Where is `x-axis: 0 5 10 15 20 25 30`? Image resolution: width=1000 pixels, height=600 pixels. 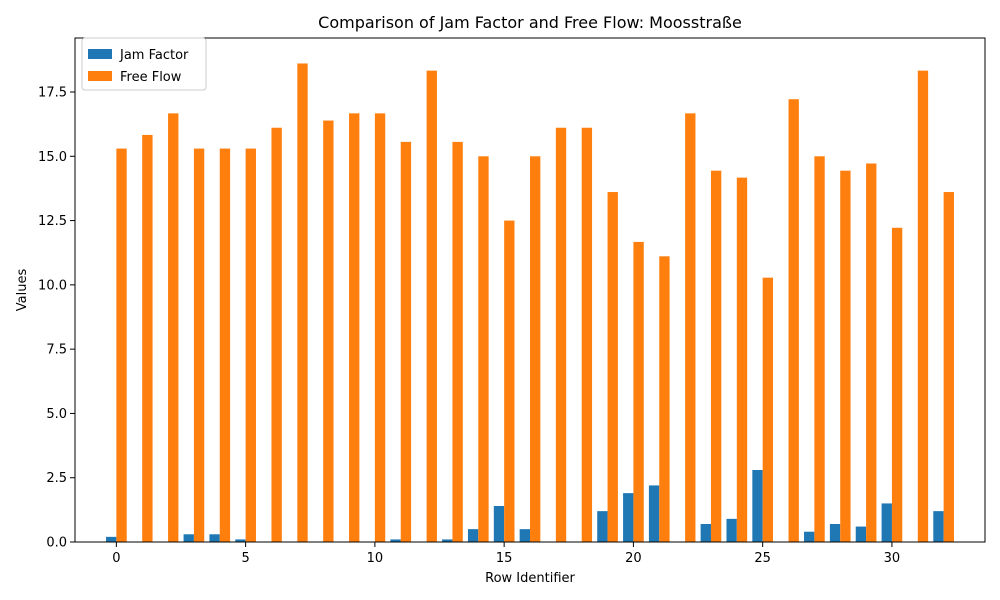 x-axis: 0 5 10 15 20 25 30 is located at coordinates (506, 554).